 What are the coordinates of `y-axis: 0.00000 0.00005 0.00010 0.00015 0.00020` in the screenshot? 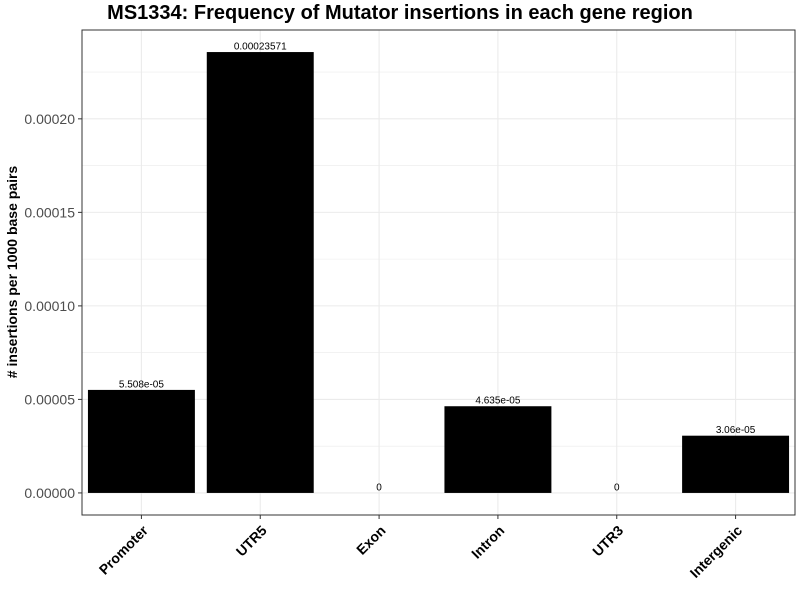 It's located at (53, 306).